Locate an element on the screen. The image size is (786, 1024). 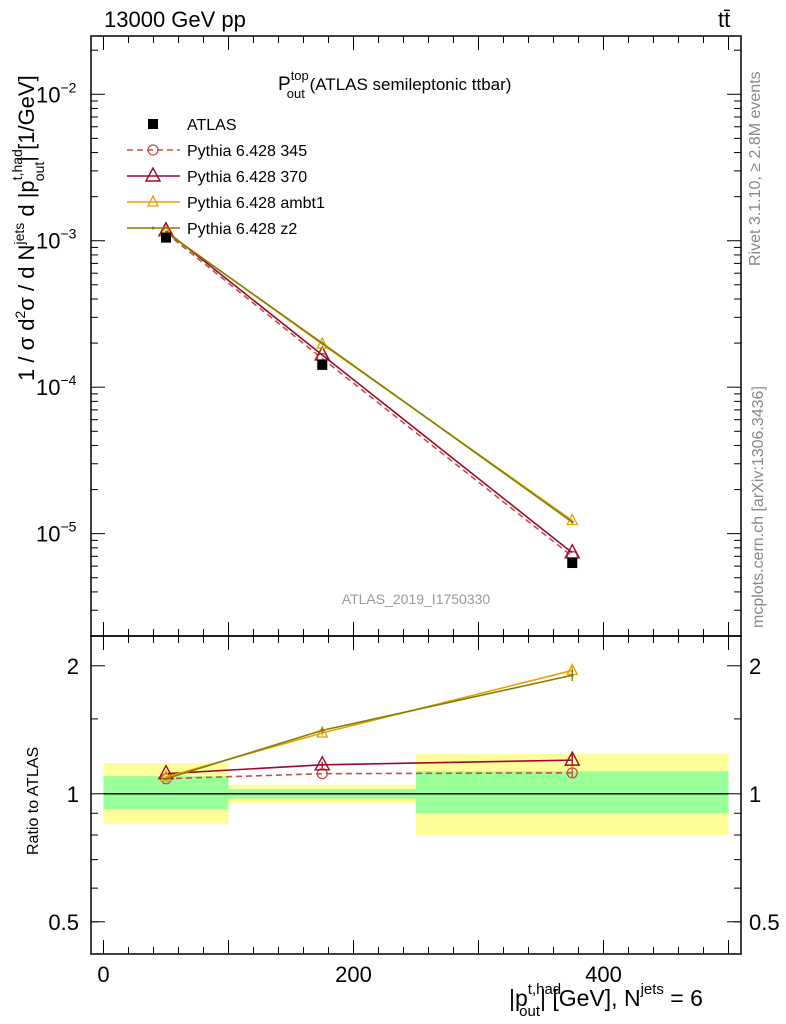
xtick-label: 400 is located at coordinates (603, 974).